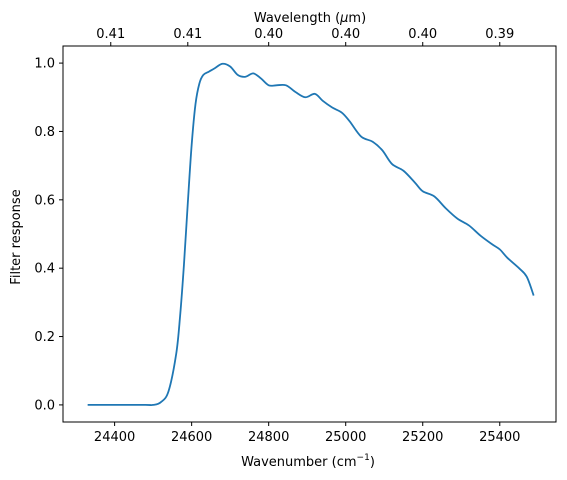 Image resolution: width=567 pixels, height=480 pixels. I want to click on y-tick-label: 0.0, so click(44, 405).